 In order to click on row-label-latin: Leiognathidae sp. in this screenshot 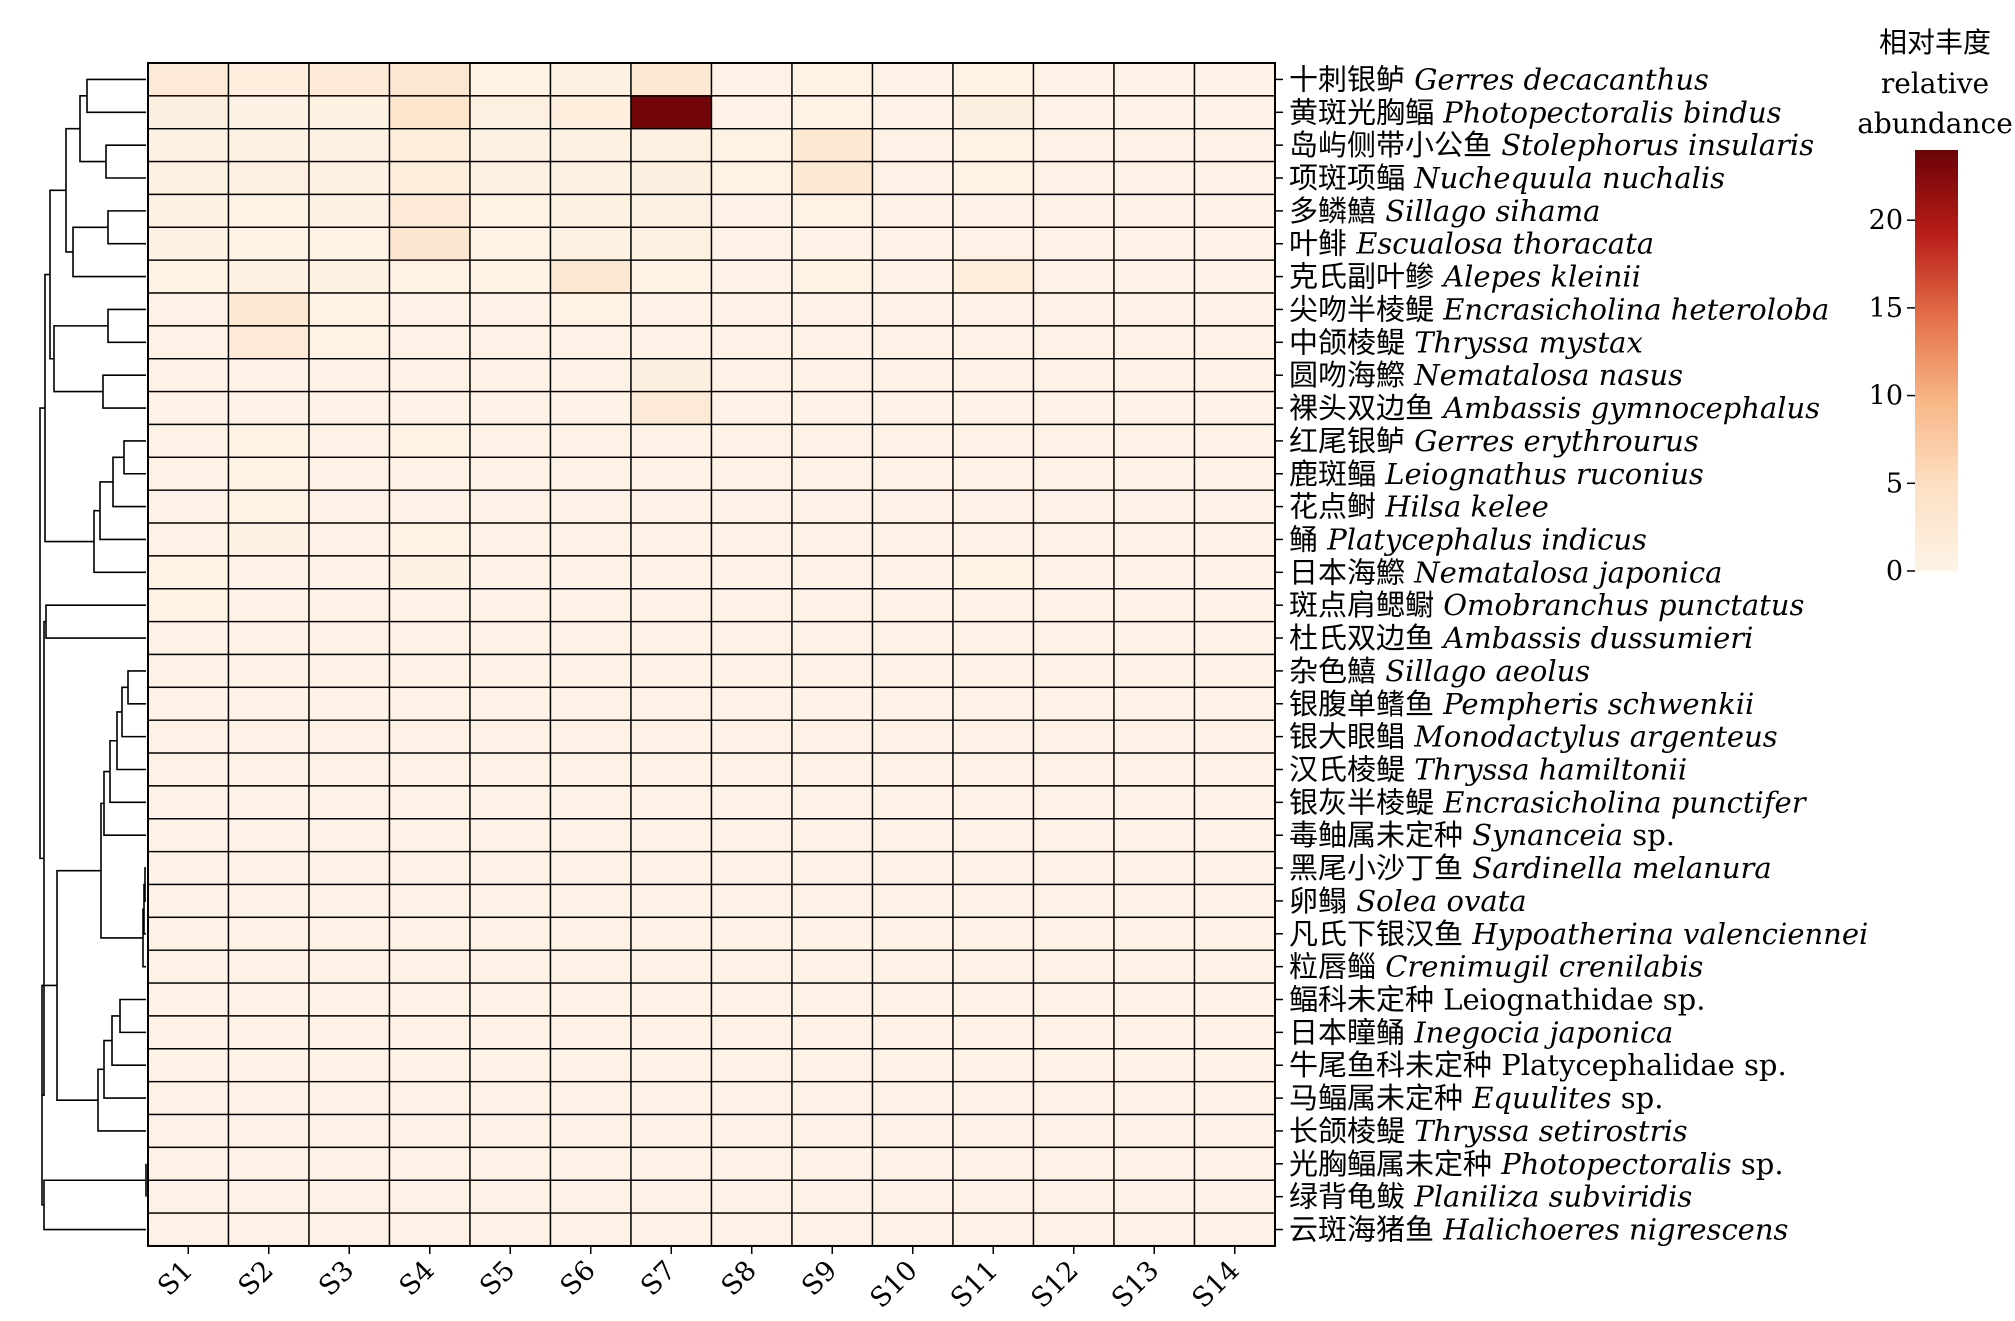, I will do `click(1574, 1000)`.